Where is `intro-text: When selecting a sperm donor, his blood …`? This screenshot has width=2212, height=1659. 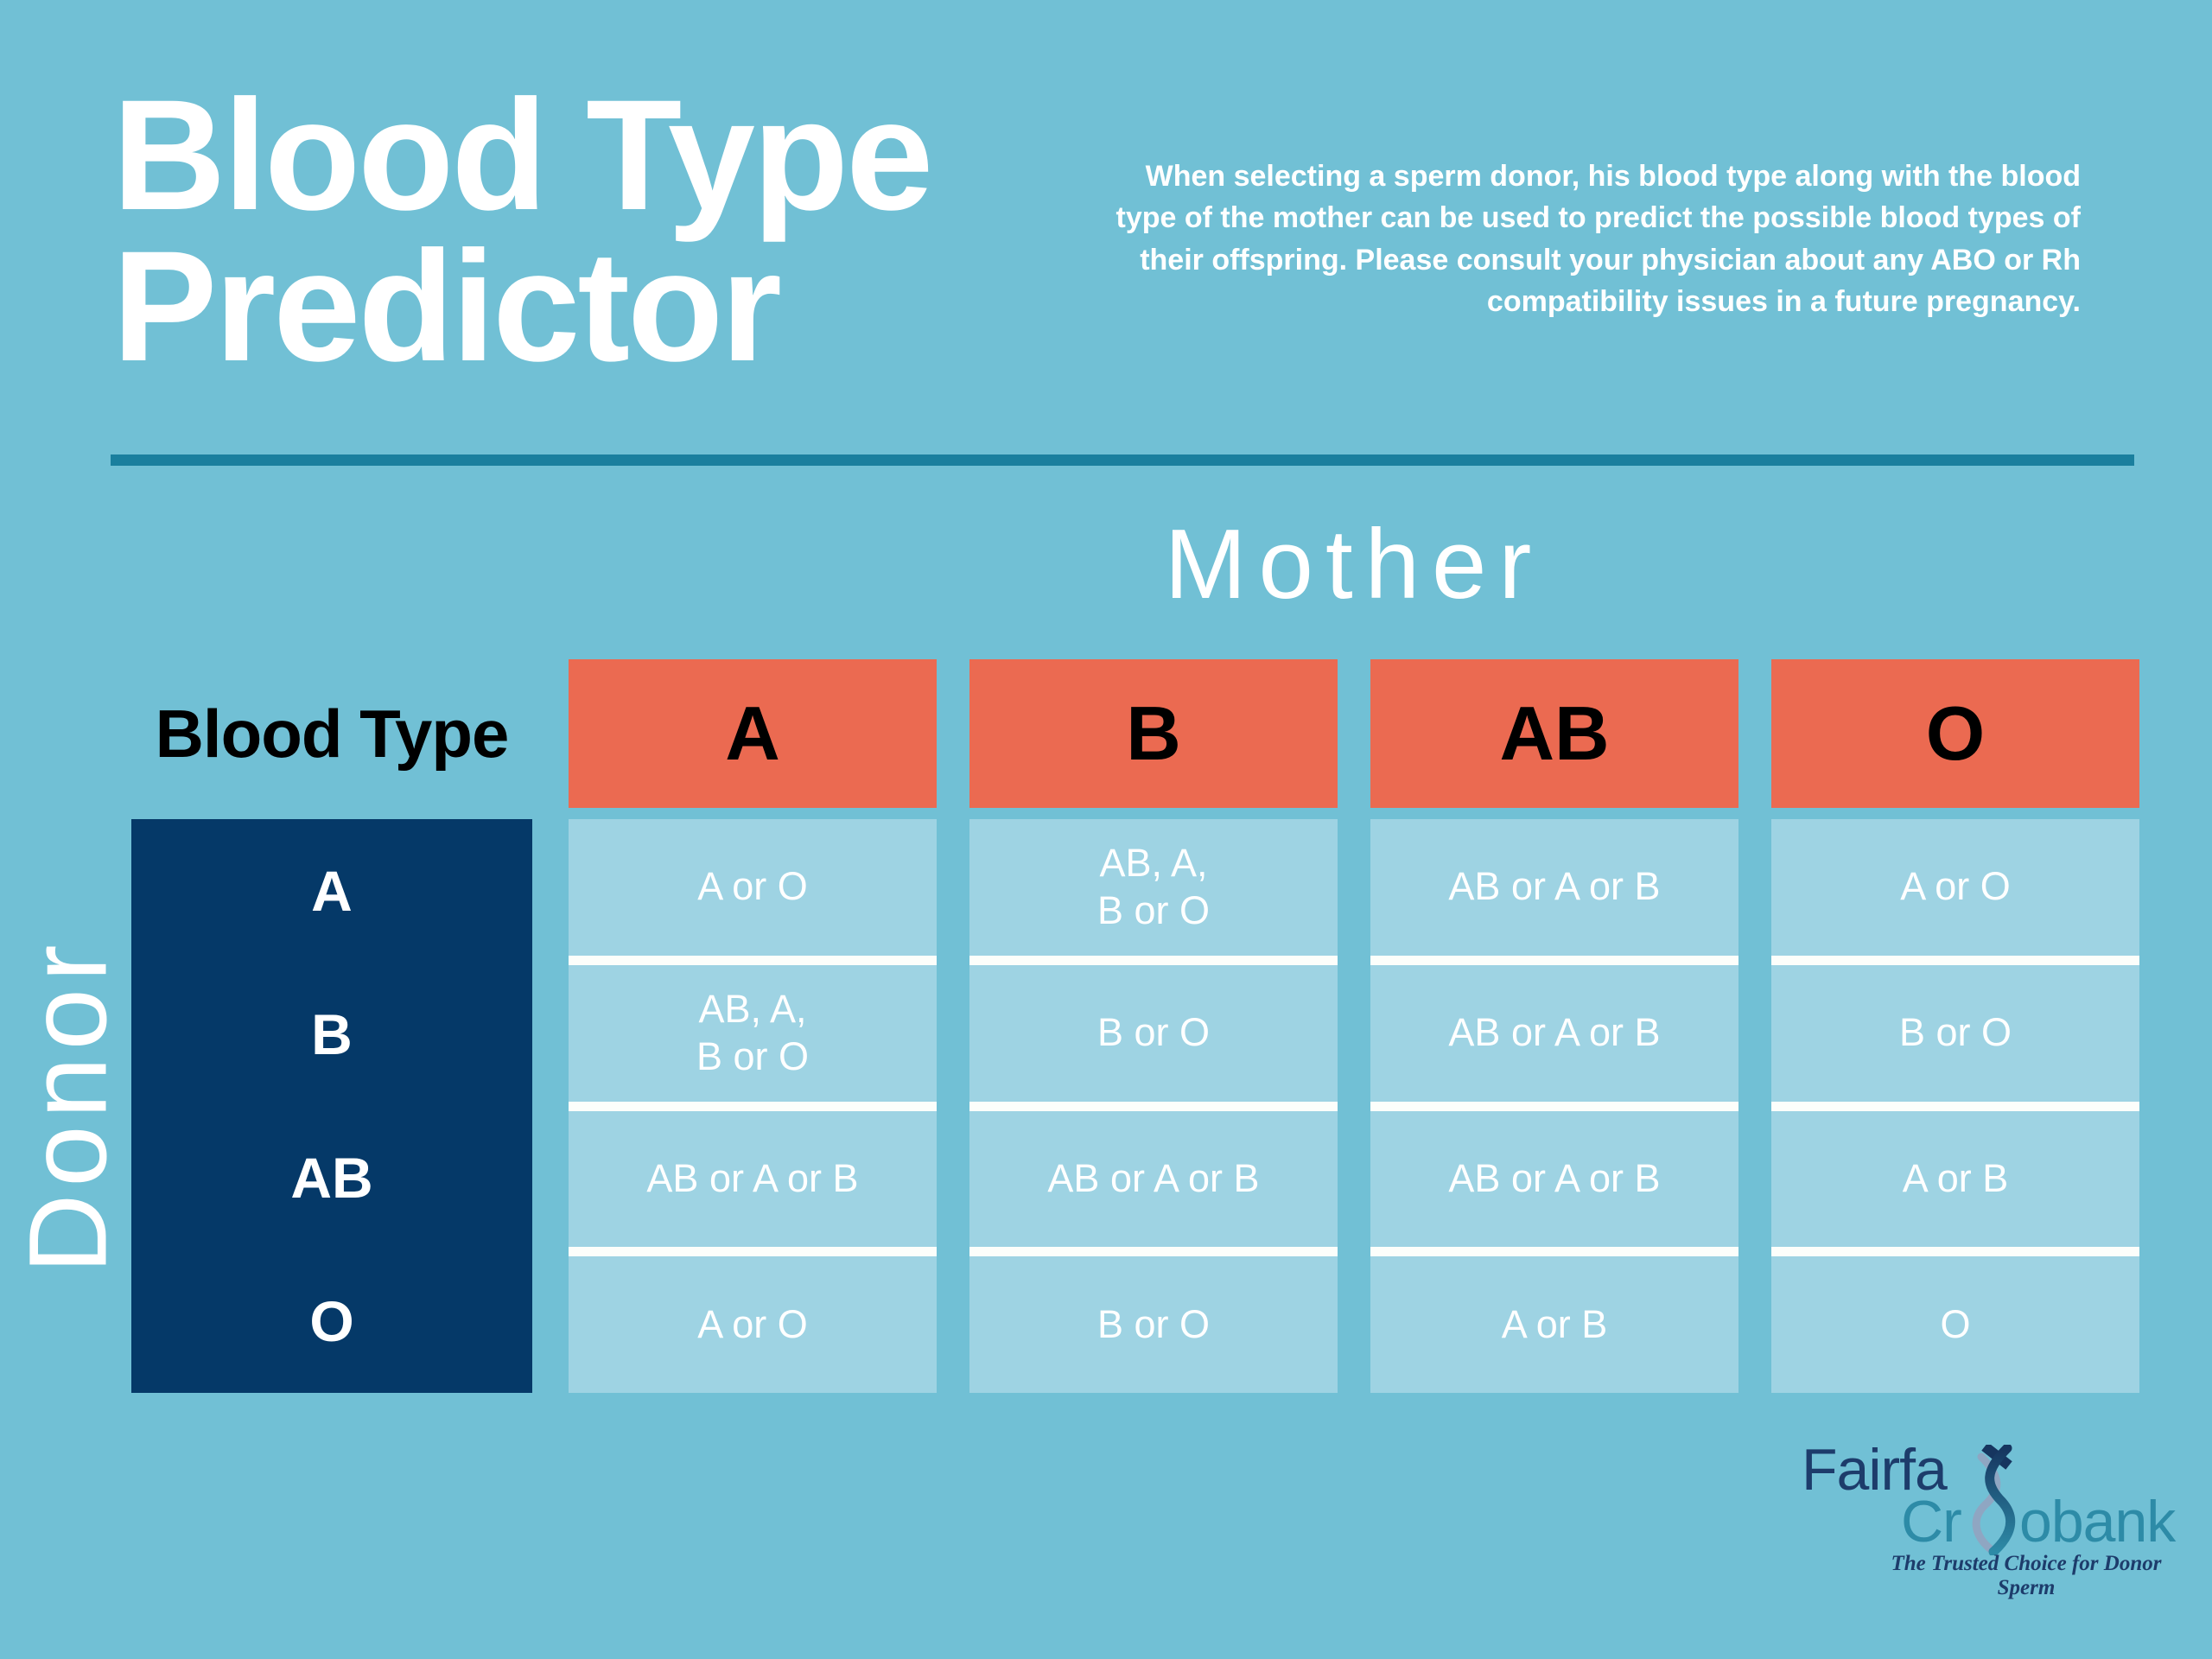
intro-text: When selecting a sperm donor, his blood … is located at coordinates (1598, 239).